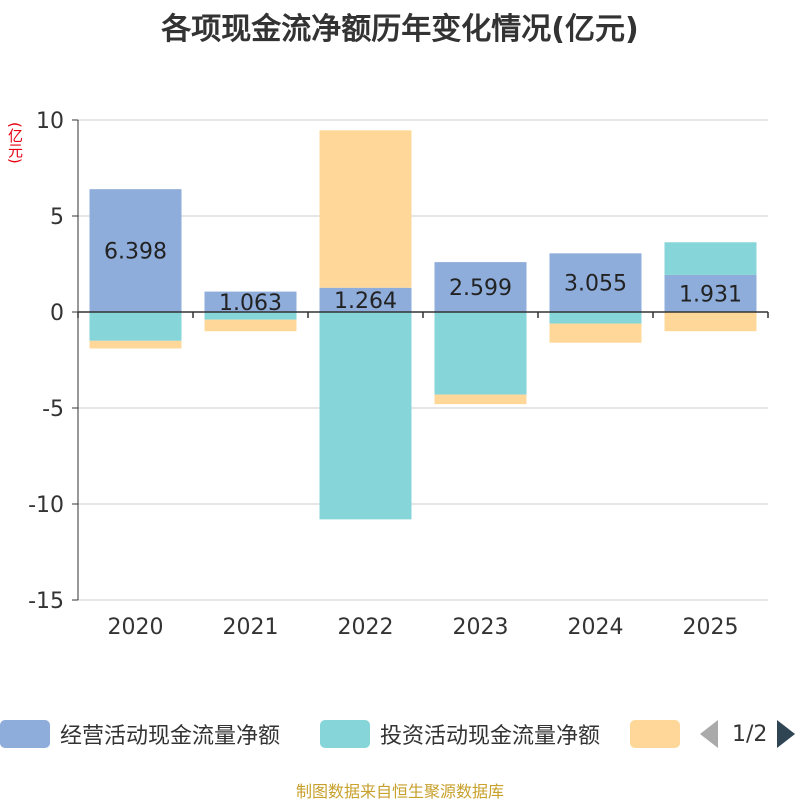 This screenshot has width=800, height=802. What do you see at coordinates (399, 791) in the screenshot?
I see `data-source-footer: 制图数据来自恒生聚源数据库` at bounding box center [399, 791].